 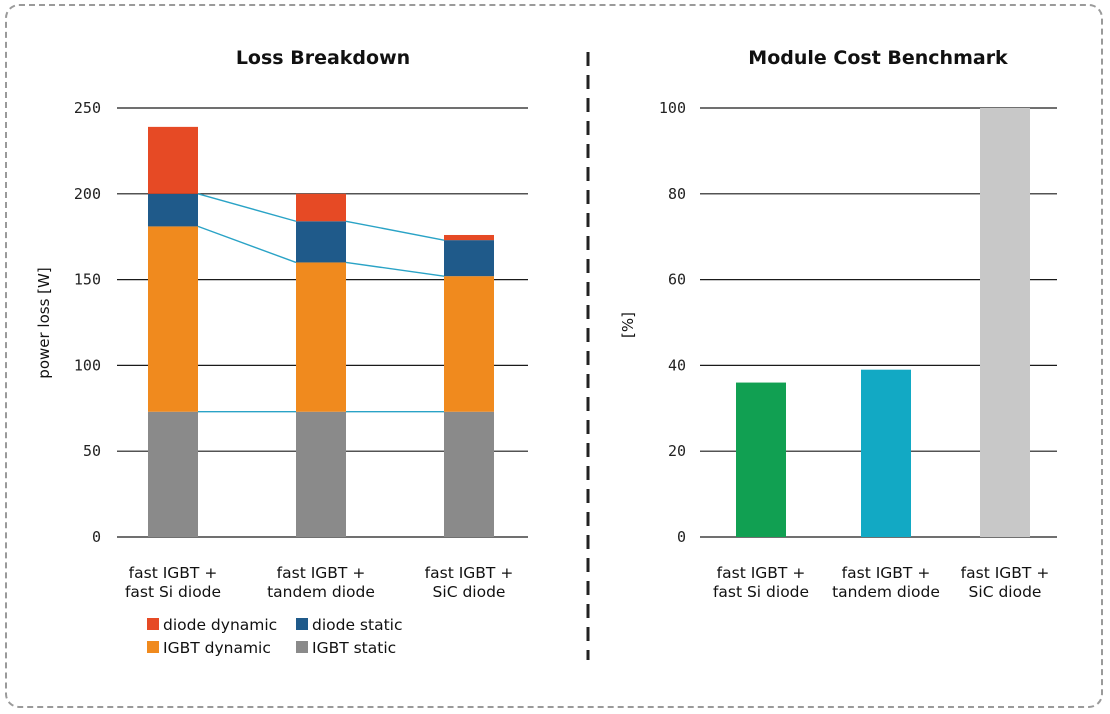 What do you see at coordinates (878, 58) in the screenshot?
I see `cost-chart-title: Module Cost Benchmark` at bounding box center [878, 58].